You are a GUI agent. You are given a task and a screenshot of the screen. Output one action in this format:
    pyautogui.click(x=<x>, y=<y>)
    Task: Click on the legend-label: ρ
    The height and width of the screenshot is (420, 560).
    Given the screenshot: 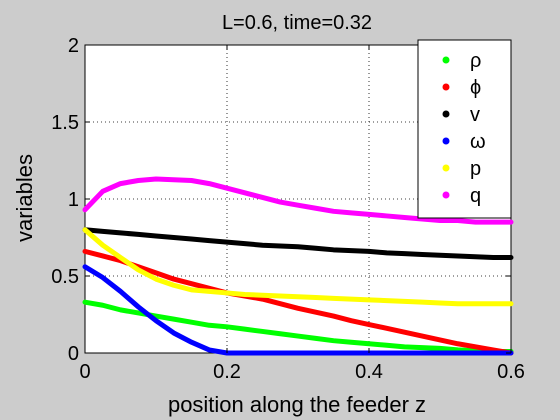 What is the action you would take?
    pyautogui.click(x=475, y=61)
    